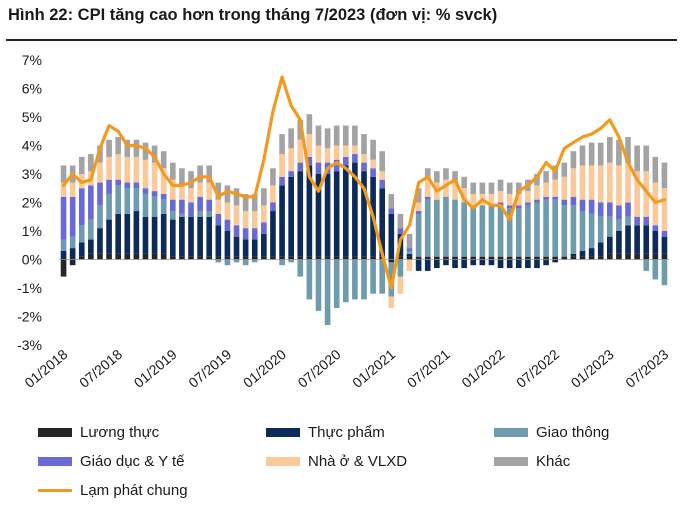  What do you see at coordinates (346, 432) in the screenshot?
I see `legend-label-thuc-pham: Thực phẩm` at bounding box center [346, 432].